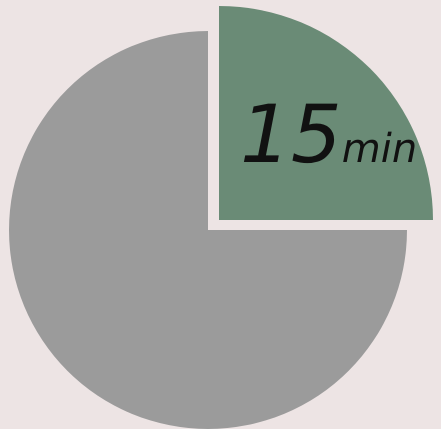 This screenshot has width=441, height=429. I want to click on data-label: 15min, so click(329, 134).